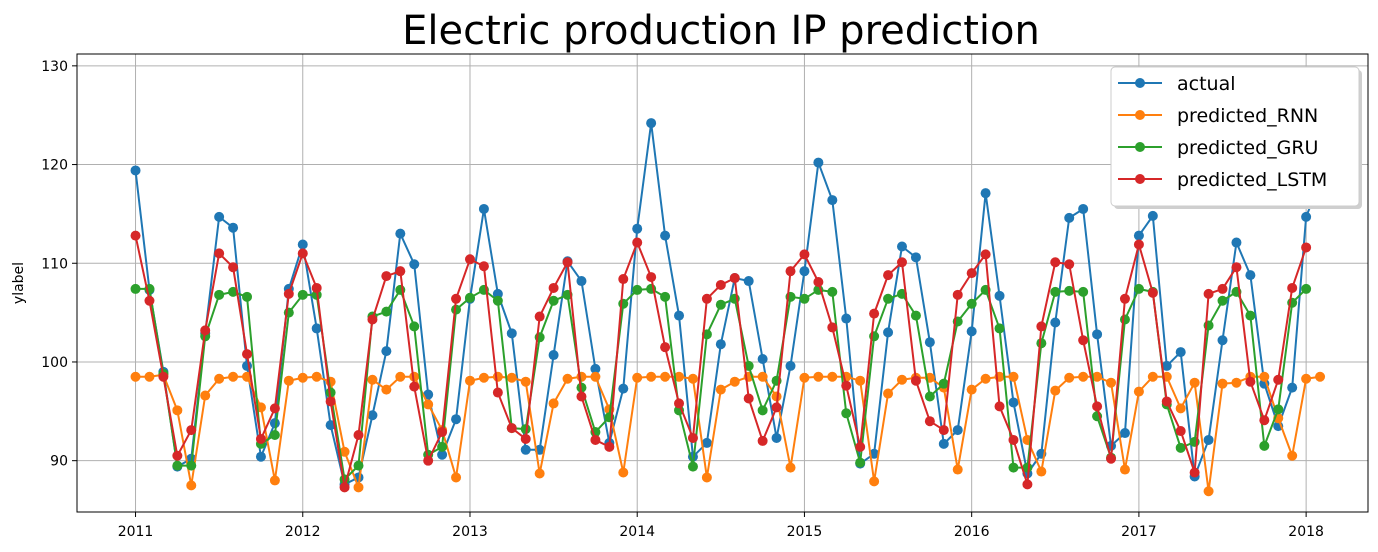  I want to click on x-tick-label: 2011, so click(136, 532).